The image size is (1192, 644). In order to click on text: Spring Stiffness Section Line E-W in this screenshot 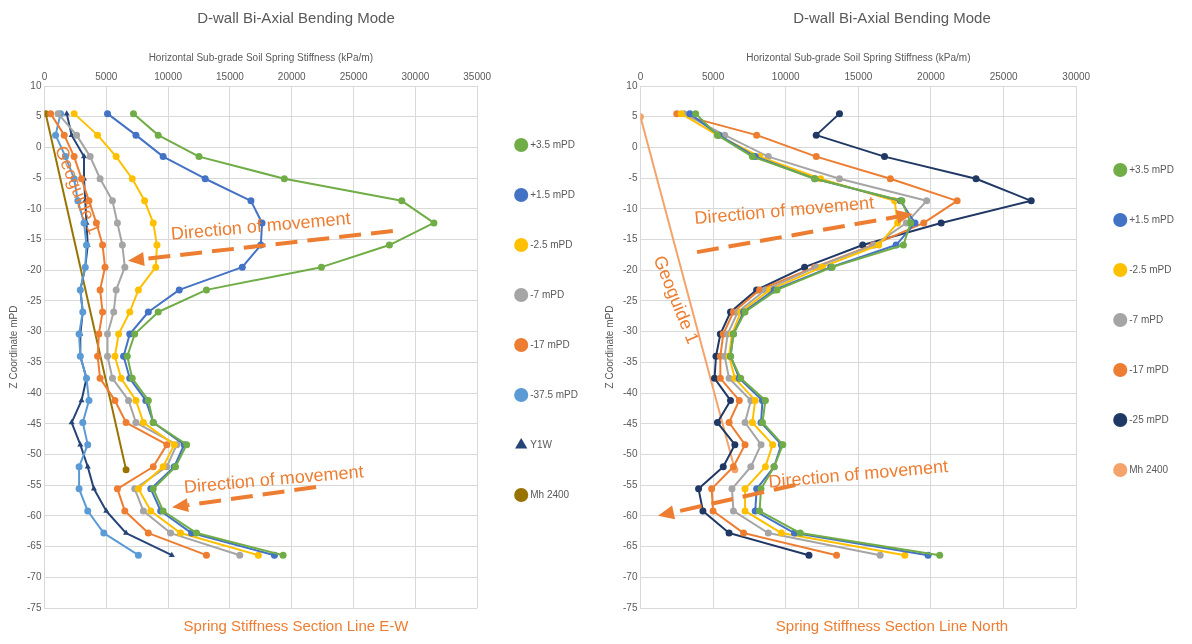, I will do `click(296, 626)`.